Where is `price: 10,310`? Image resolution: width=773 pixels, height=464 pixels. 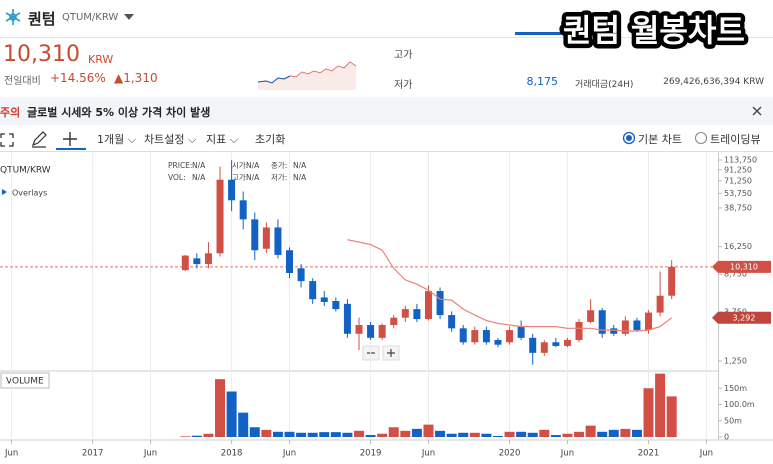
price: 10,310 is located at coordinates (41, 54).